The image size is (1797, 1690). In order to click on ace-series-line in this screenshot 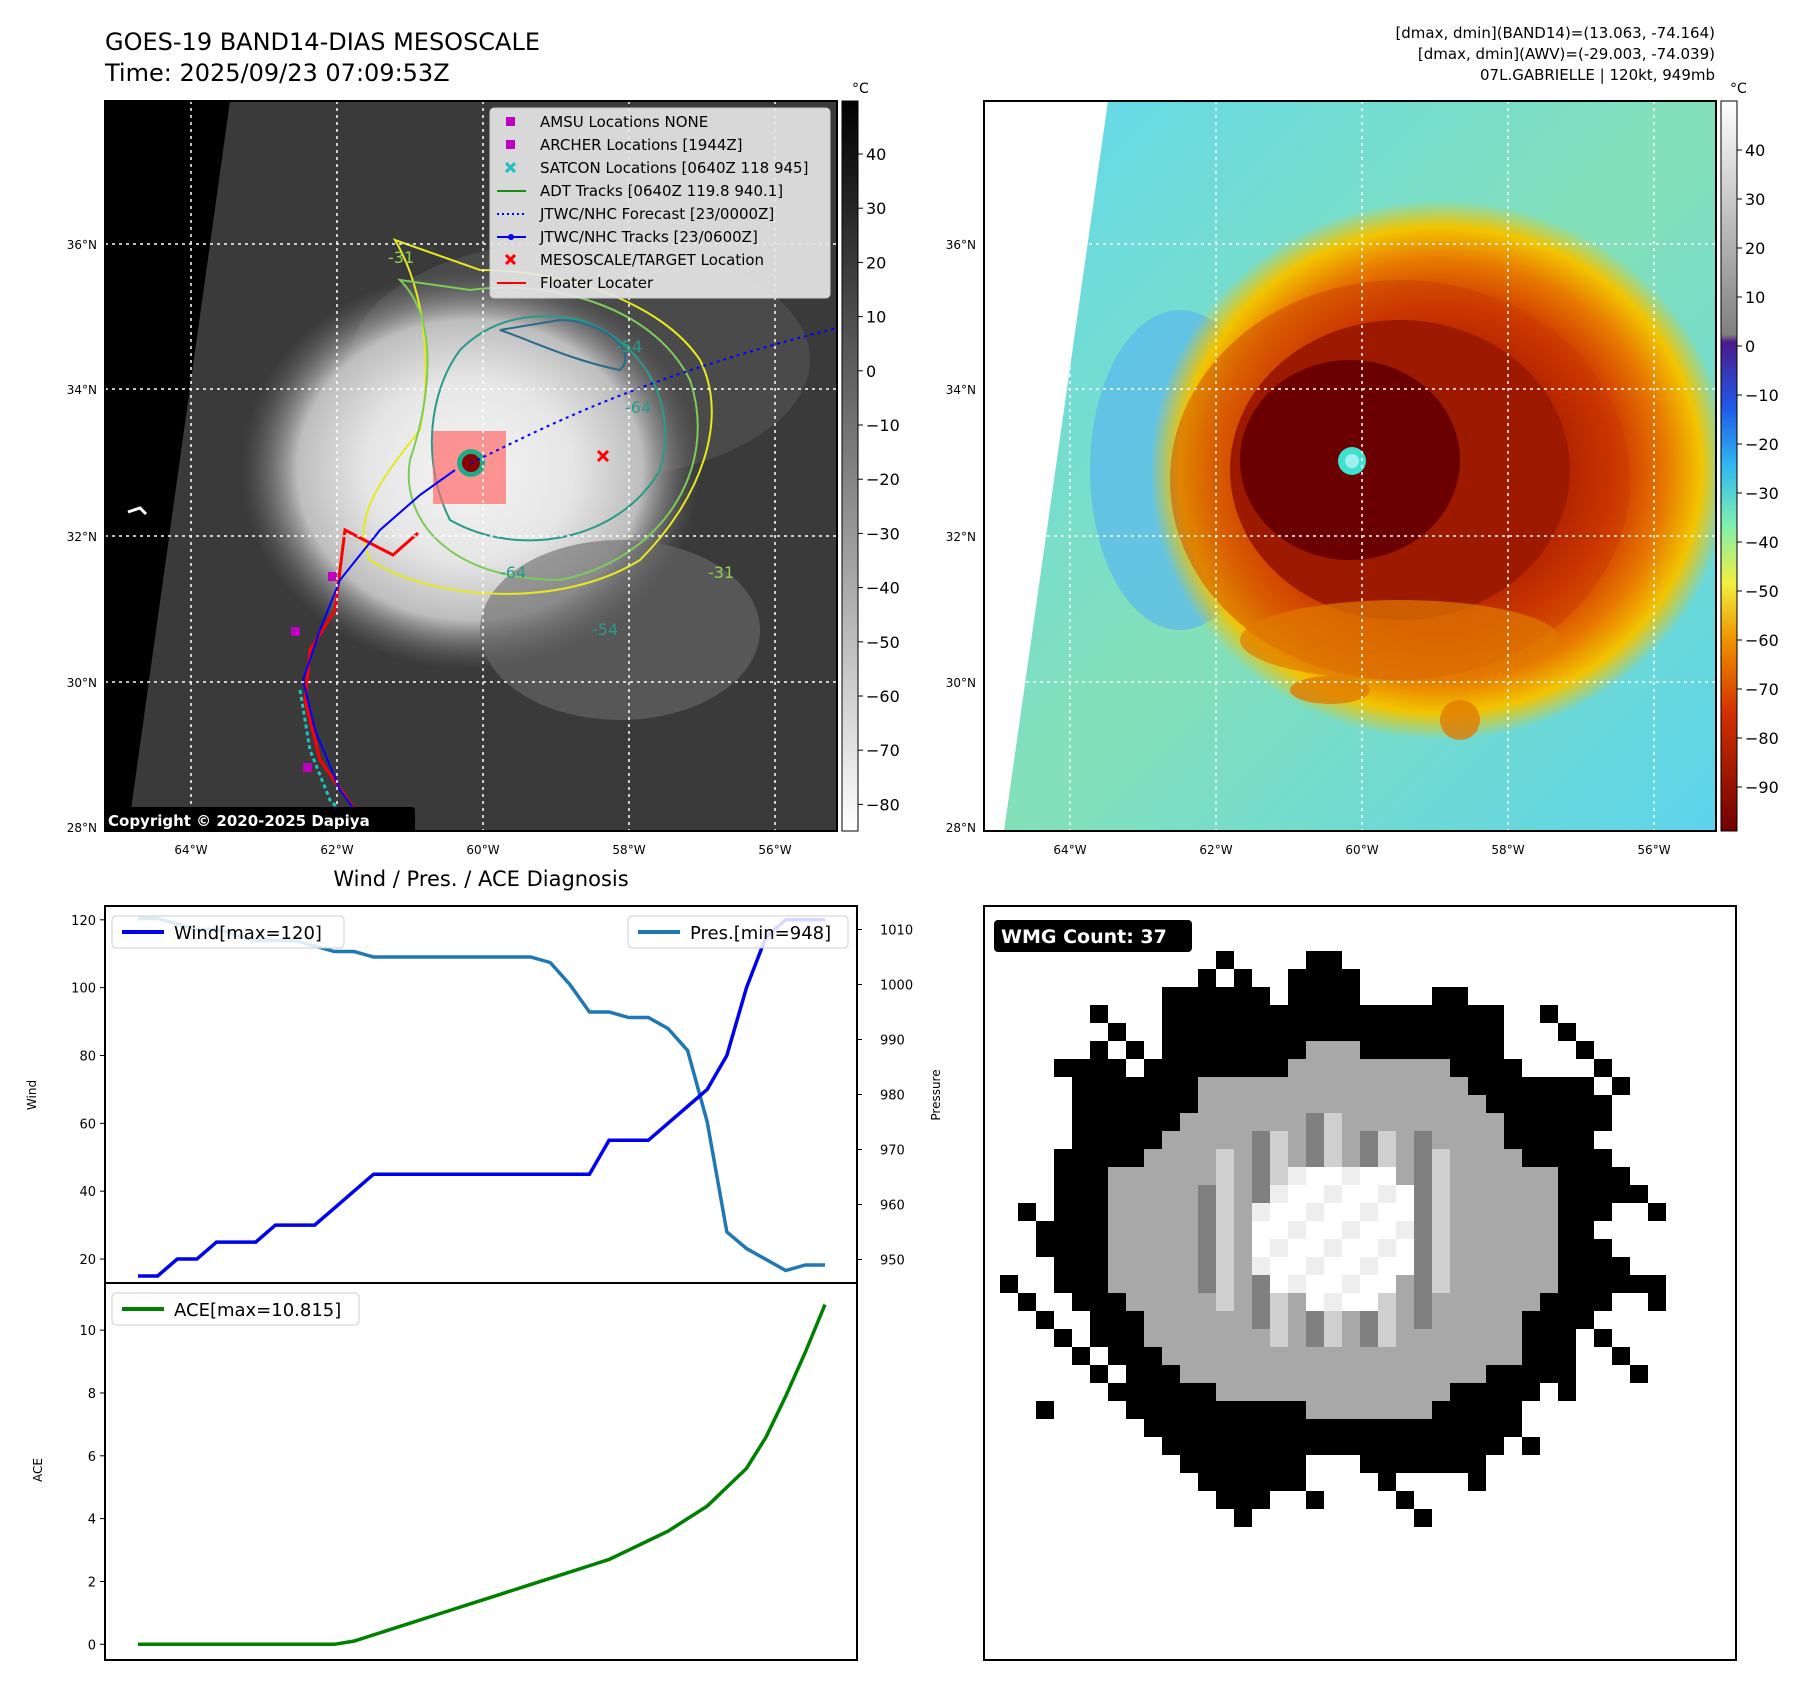, I will do `click(482, 1475)`.